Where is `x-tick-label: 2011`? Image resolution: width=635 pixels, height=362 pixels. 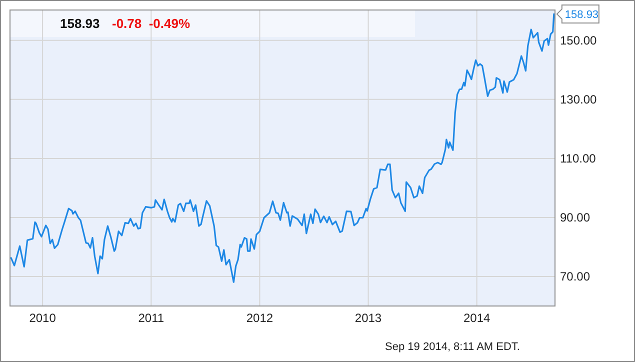 x-tick-label: 2011 is located at coordinates (151, 318).